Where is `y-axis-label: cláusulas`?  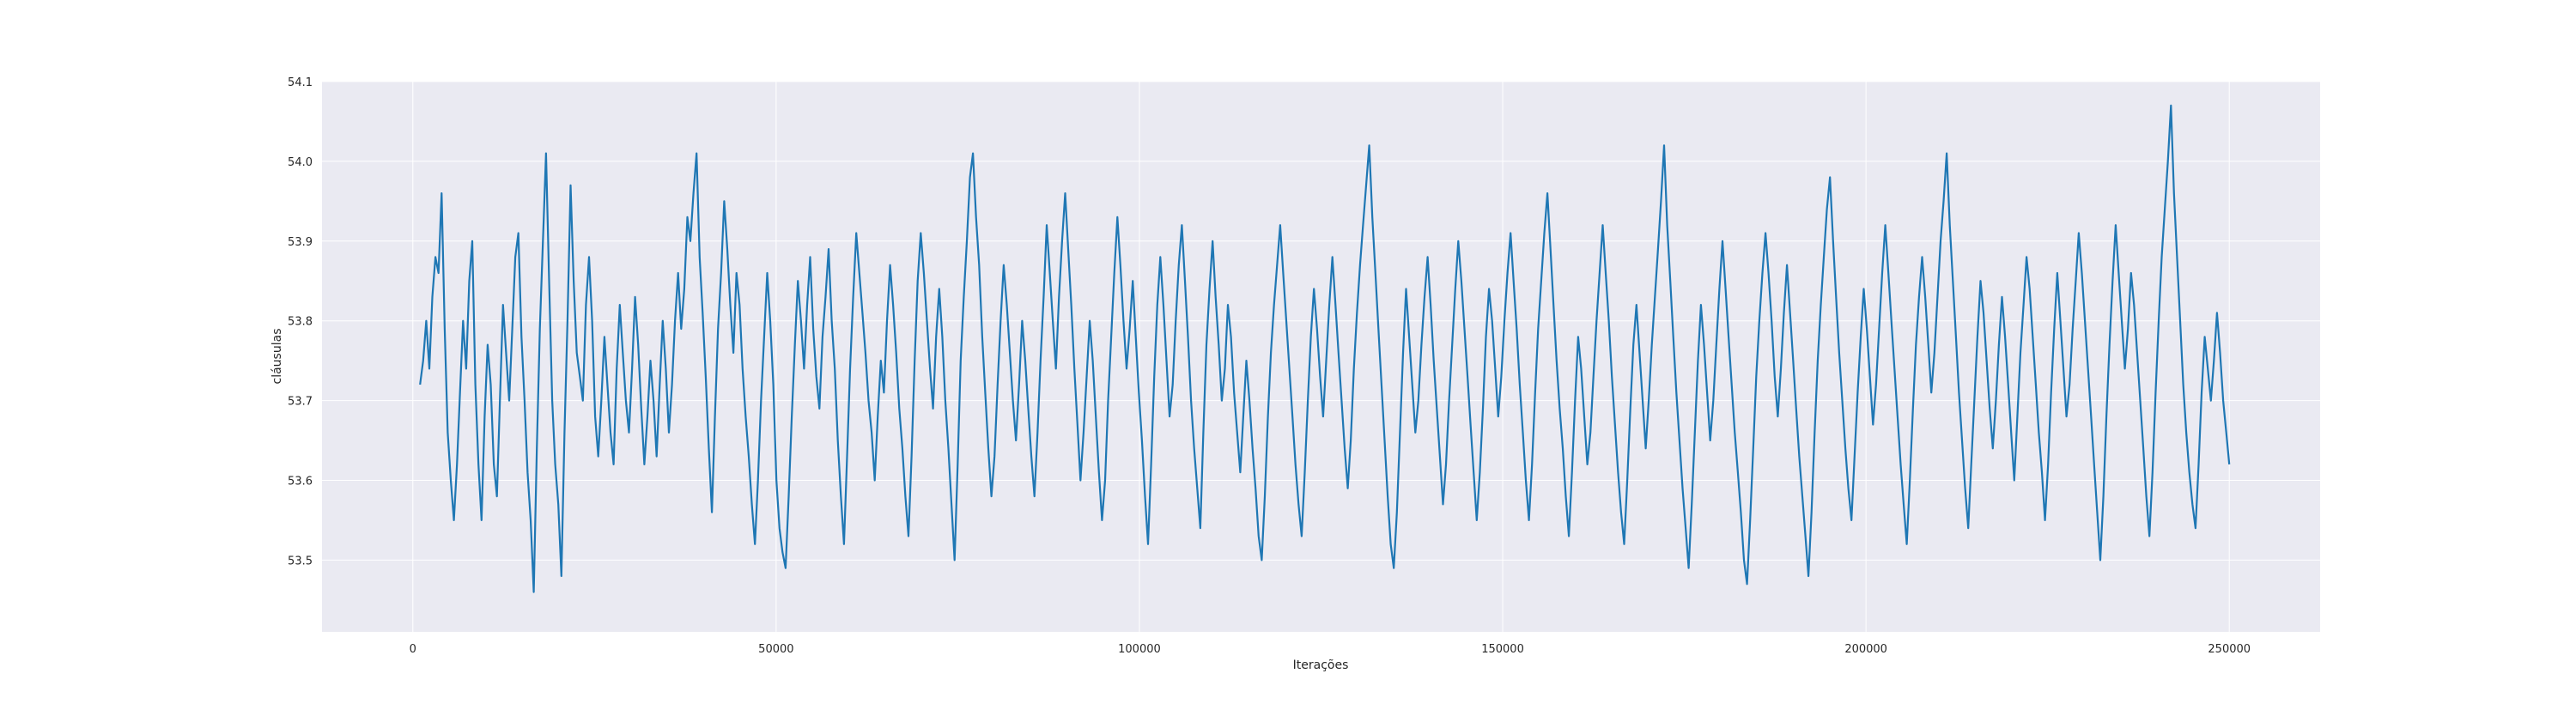 y-axis-label: cláusulas is located at coordinates (277, 357).